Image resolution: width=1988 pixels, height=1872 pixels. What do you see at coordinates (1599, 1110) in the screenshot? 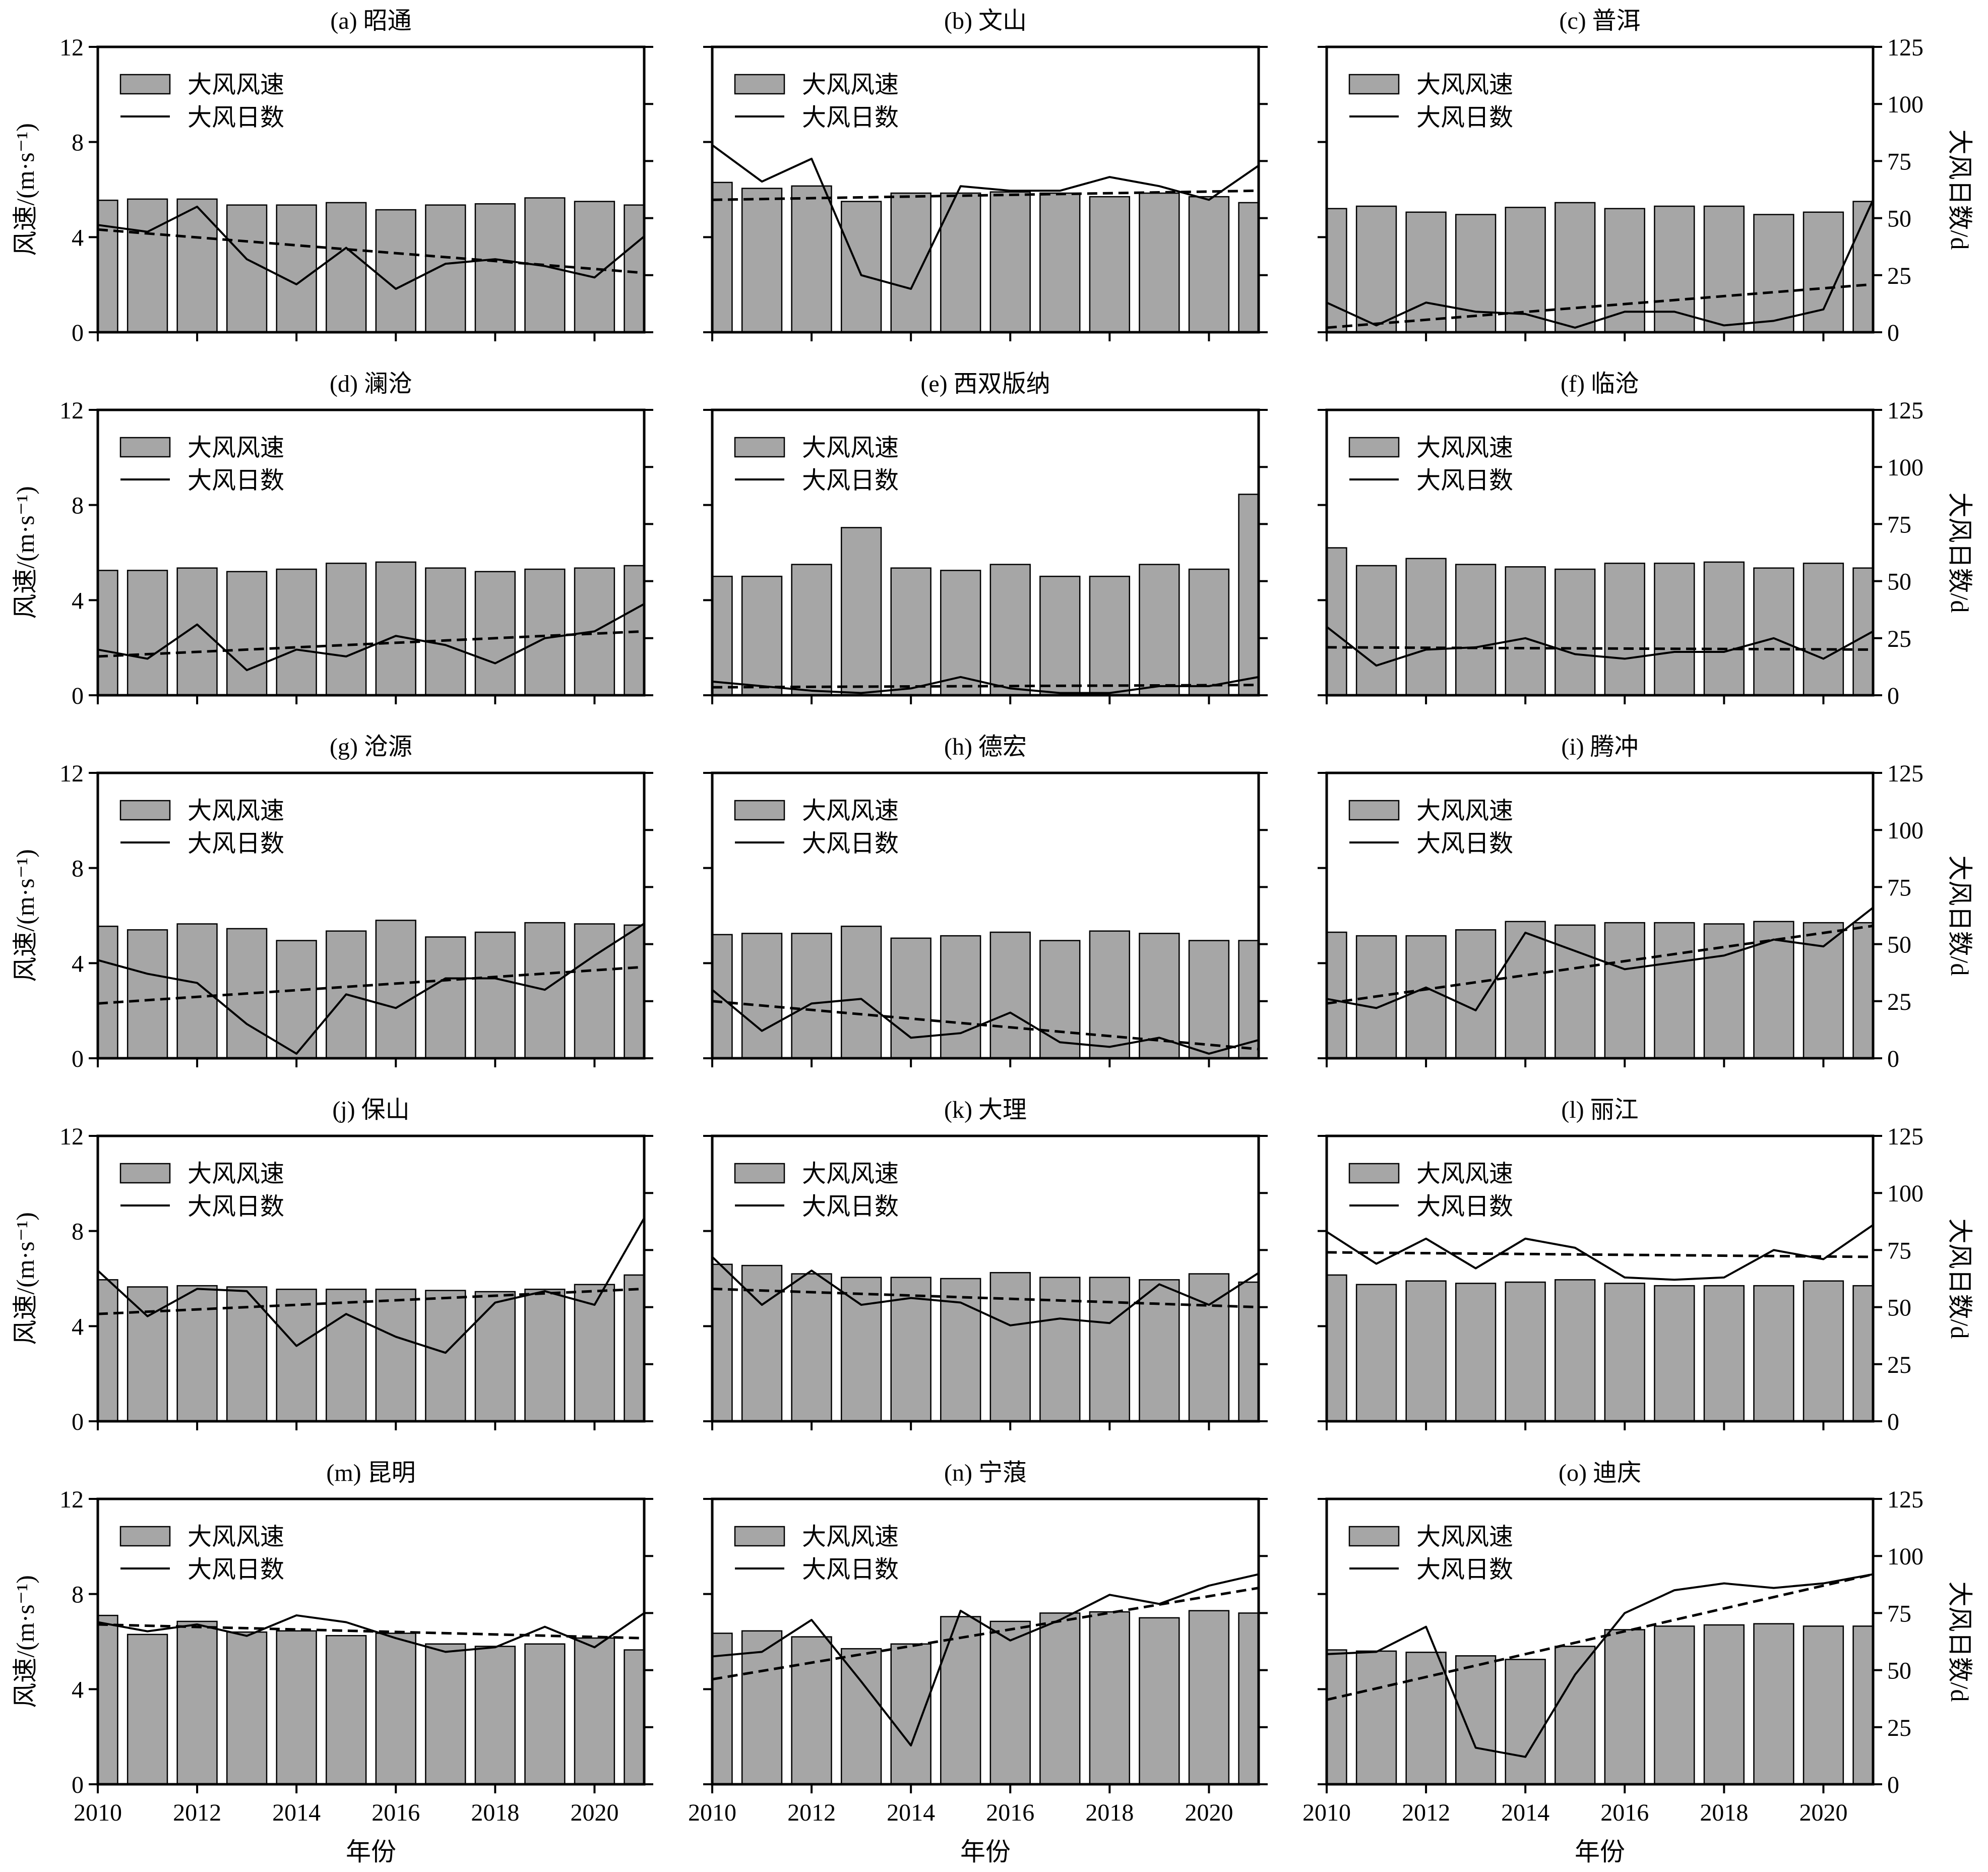
I see `panel-title: (l) 丽江` at bounding box center [1599, 1110].